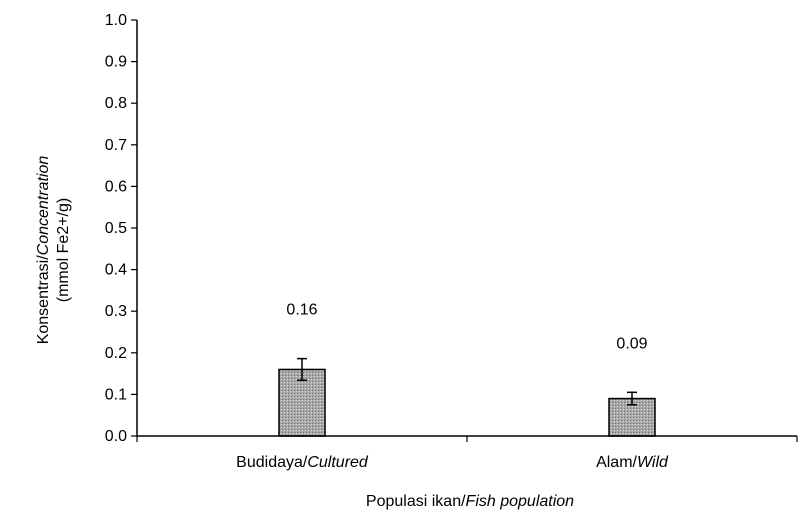 This screenshot has height=512, width=799. Describe the element at coordinates (116, 186) in the screenshot. I see `y-tick-label: 0.6` at that location.